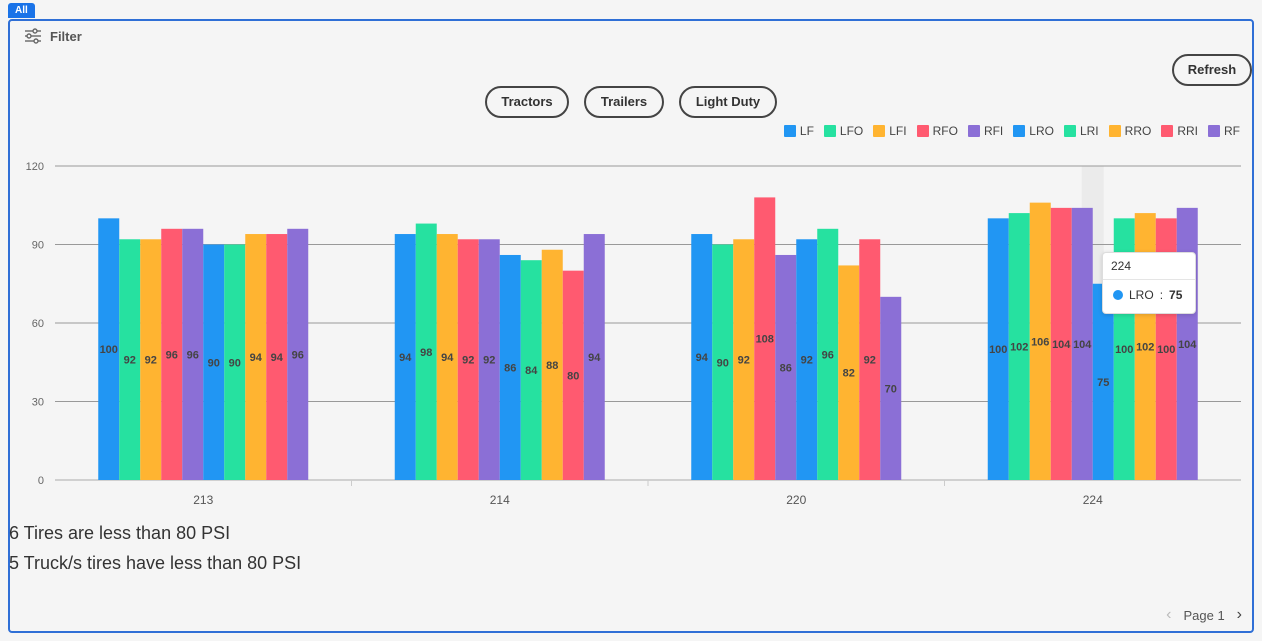  Describe the element at coordinates (806, 131) in the screenshot. I see `legend-label: LF` at that location.